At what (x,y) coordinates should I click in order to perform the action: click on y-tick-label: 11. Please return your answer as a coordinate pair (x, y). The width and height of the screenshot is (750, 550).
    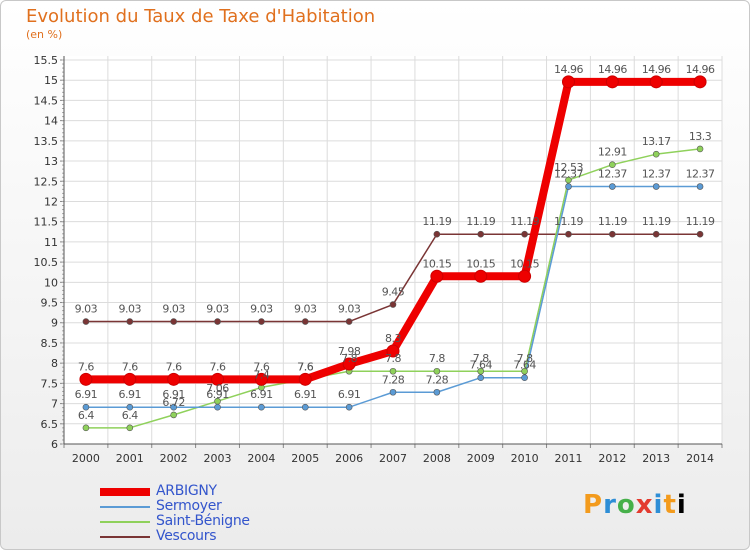
    Looking at the image, I should click on (51, 242).